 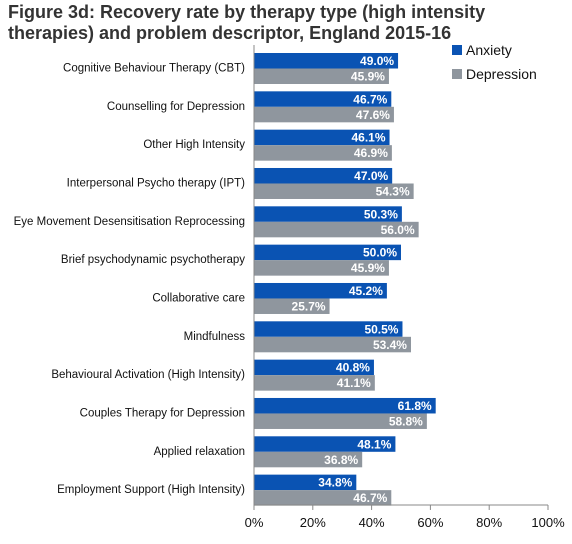 I want to click on anxiety-value-label: 45.2%, so click(x=366, y=291).